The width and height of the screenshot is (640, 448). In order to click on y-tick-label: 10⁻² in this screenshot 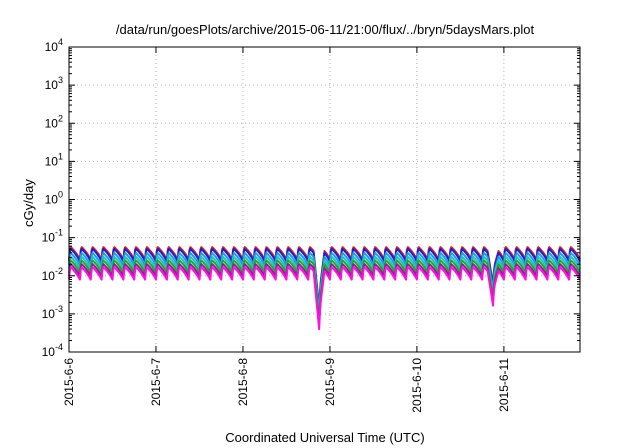, I will do `click(52, 274)`.